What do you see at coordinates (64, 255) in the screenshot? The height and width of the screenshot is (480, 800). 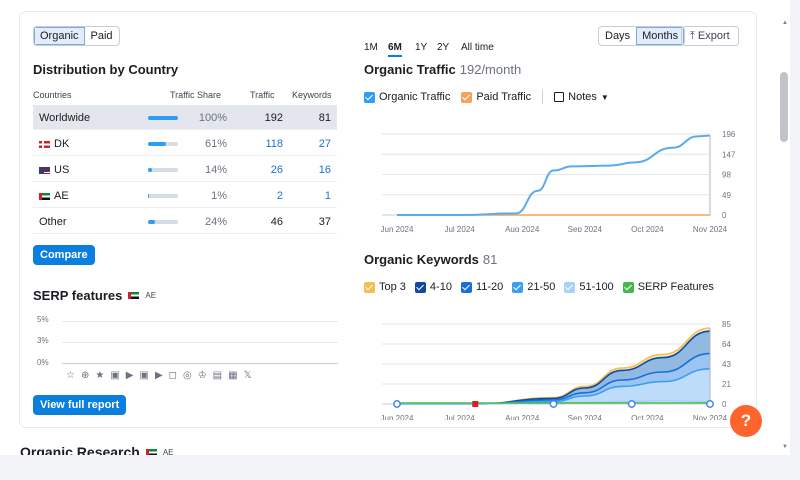 I see `compare-button: Compare` at bounding box center [64, 255].